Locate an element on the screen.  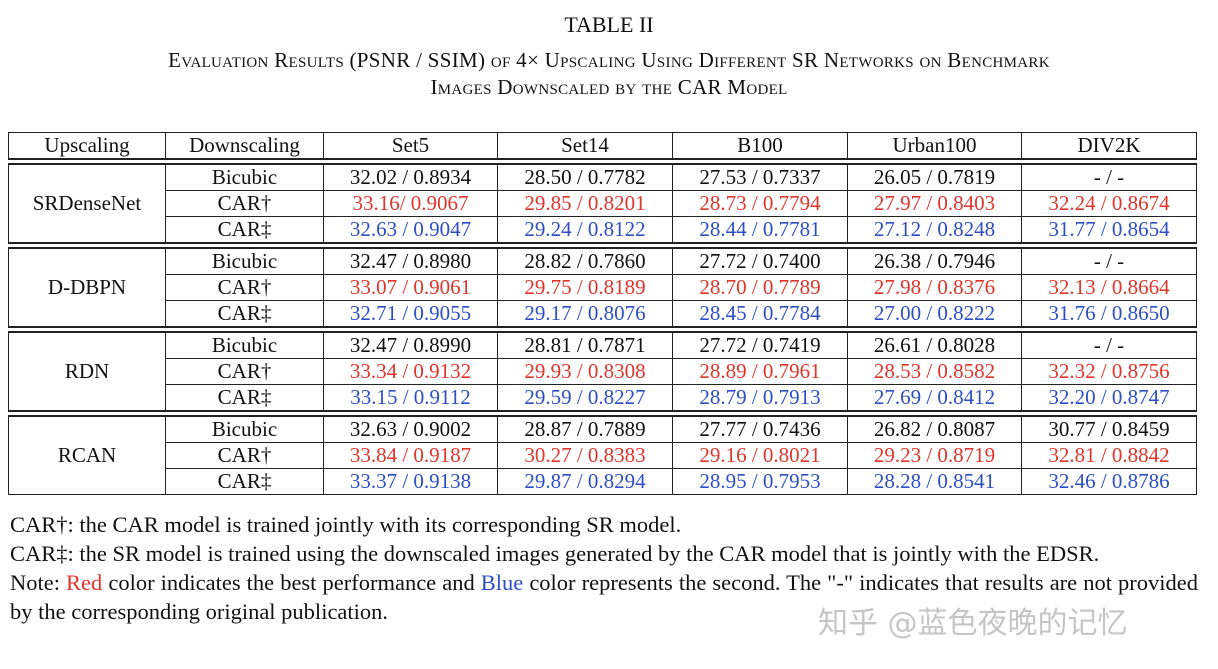
result-cell: 29.93 / 0.8308 is located at coordinates (585, 371).